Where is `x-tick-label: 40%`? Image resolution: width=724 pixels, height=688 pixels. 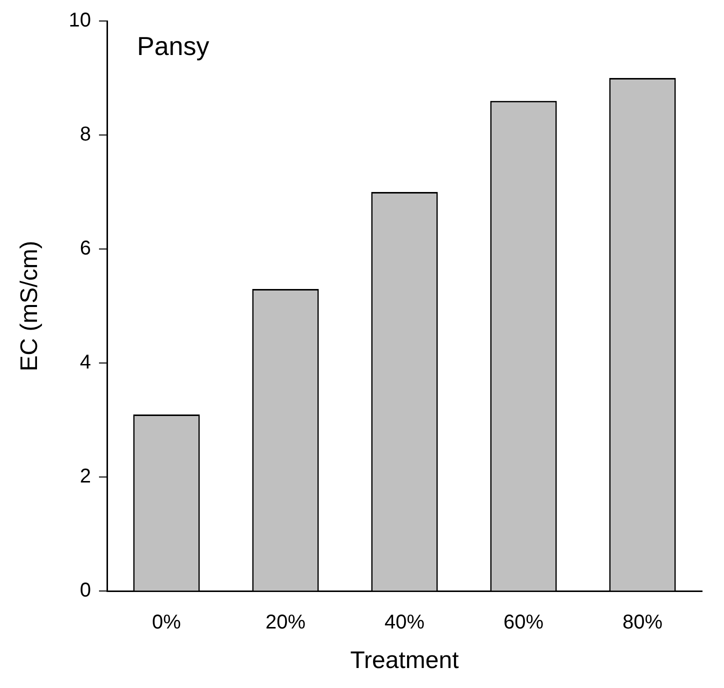 x-tick-label: 40% is located at coordinates (404, 623).